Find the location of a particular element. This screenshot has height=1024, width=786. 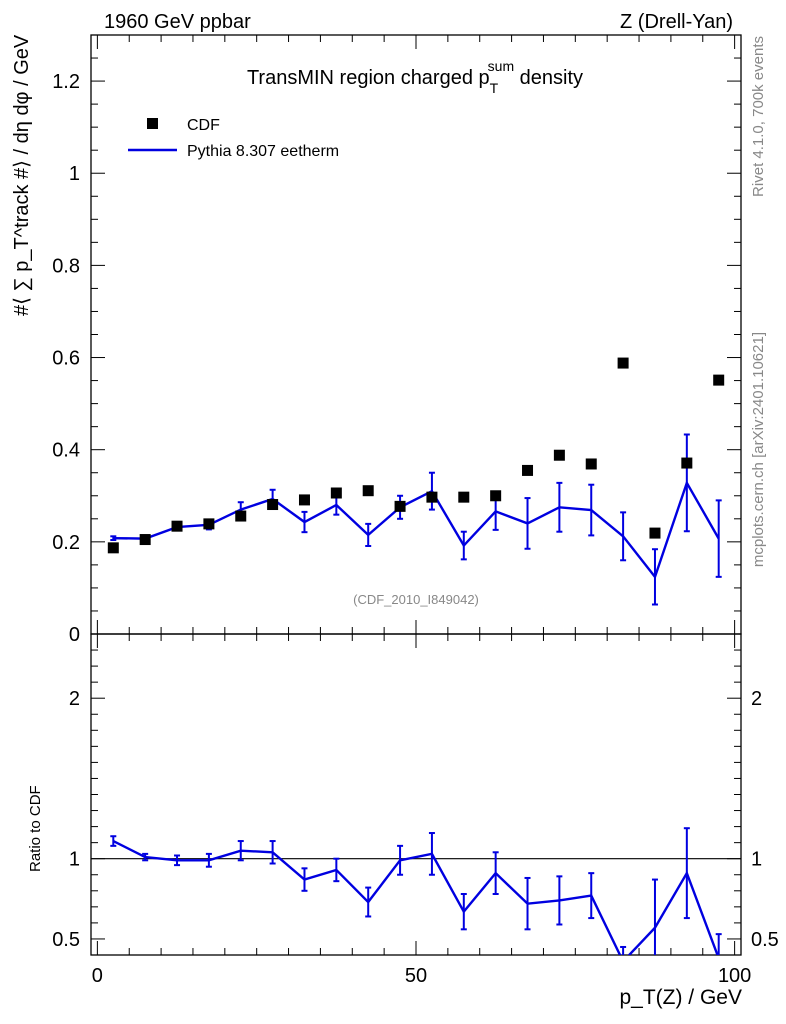

main-y-tick-label: 0.4 is located at coordinates (66, 451).